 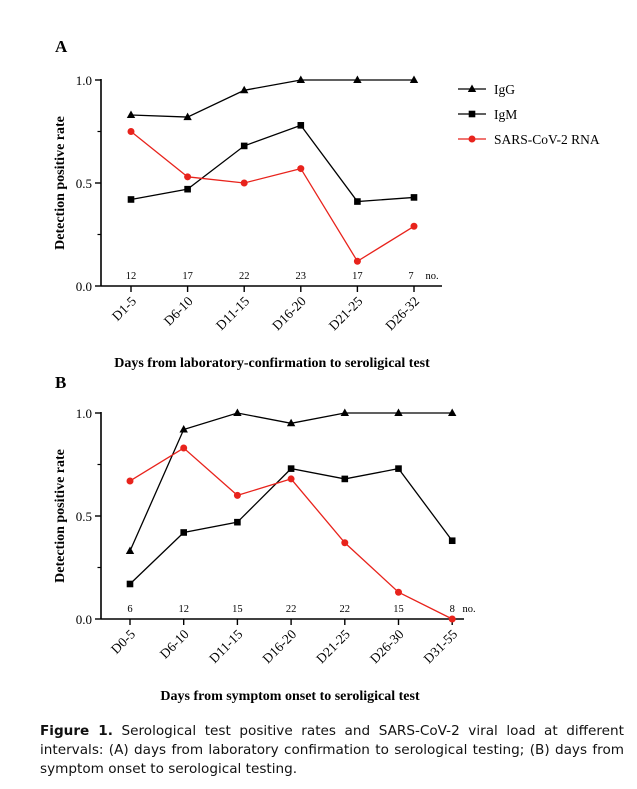 I want to click on y-tick-label-a: 0.5, so click(x=84, y=183).